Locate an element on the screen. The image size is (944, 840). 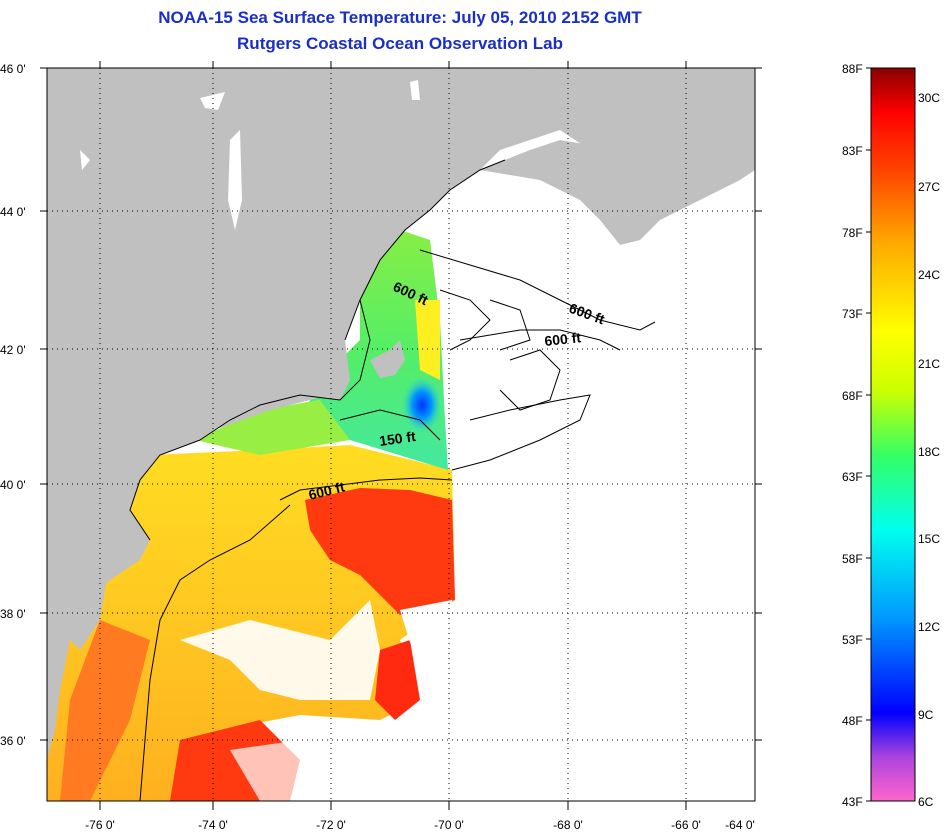
colorbar-f-label: 73F is located at coordinates (852, 314).